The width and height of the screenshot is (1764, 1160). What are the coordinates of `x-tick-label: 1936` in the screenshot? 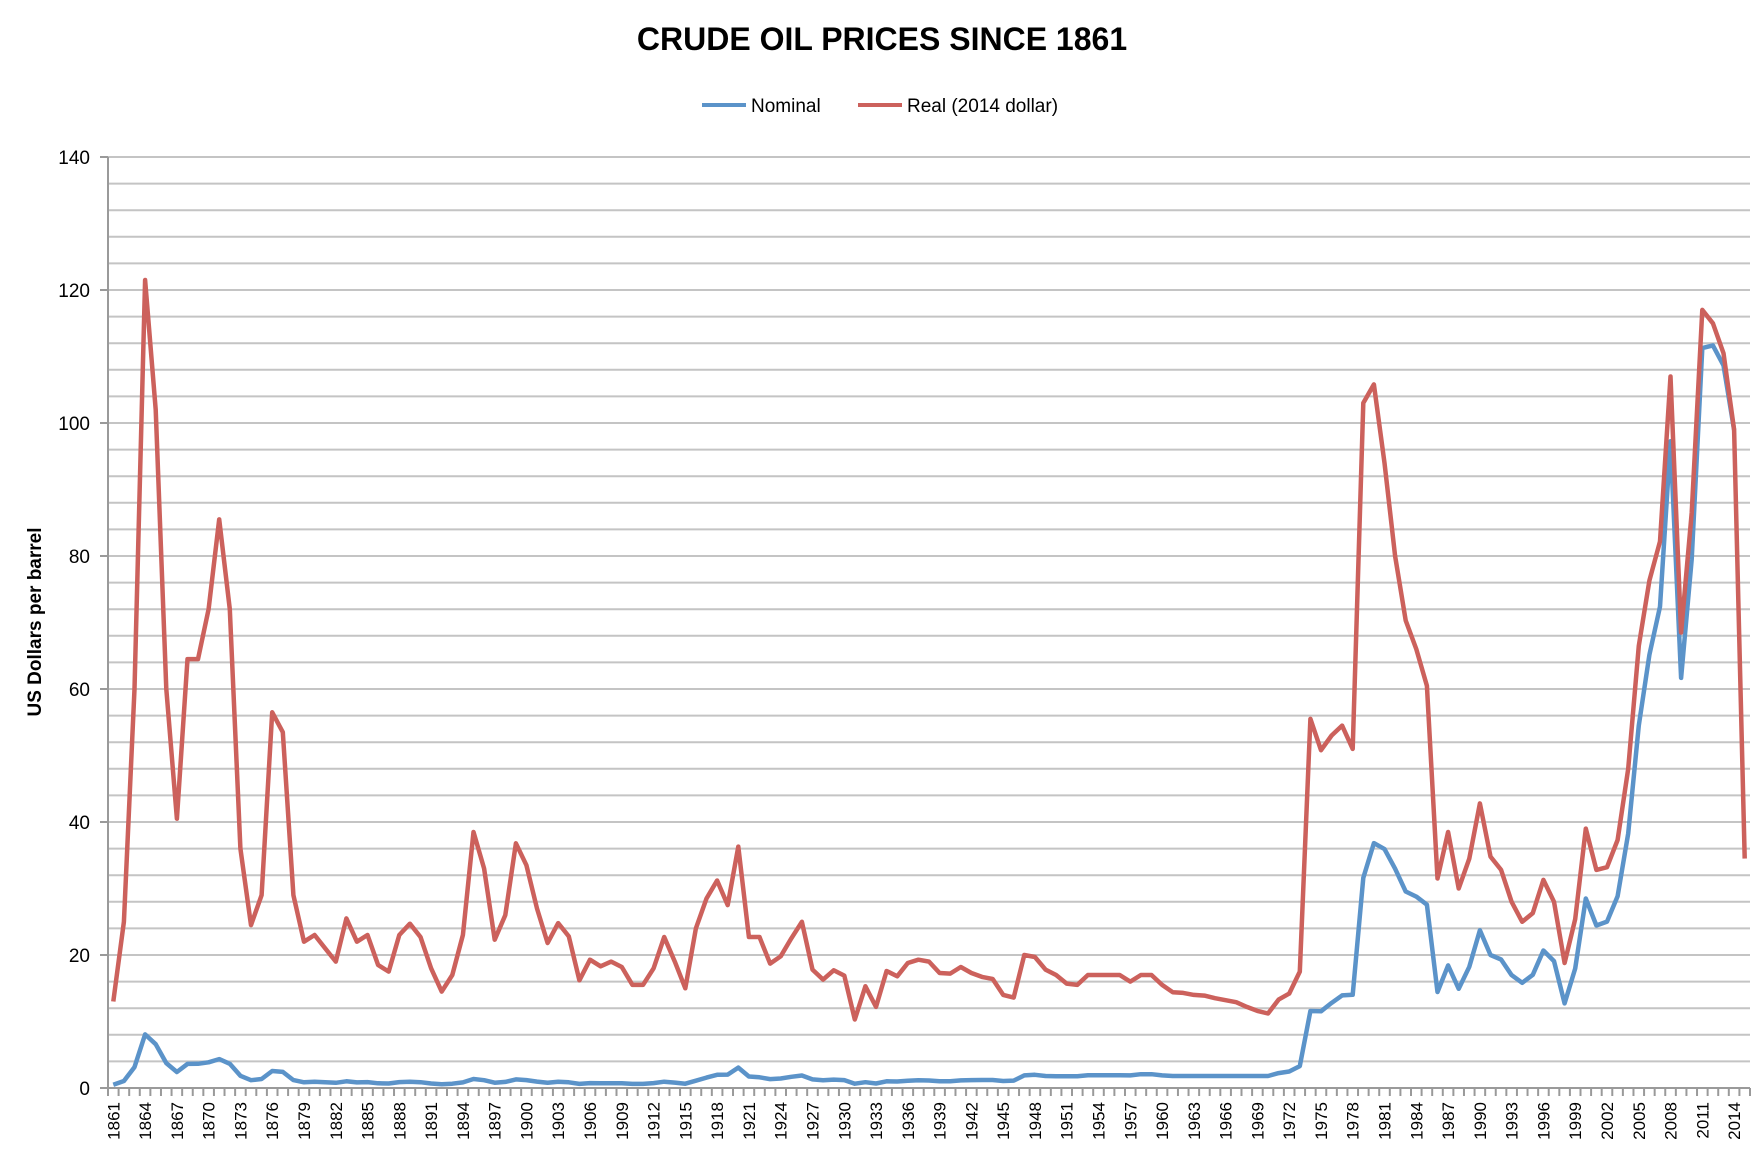 It's located at (908, 1121).